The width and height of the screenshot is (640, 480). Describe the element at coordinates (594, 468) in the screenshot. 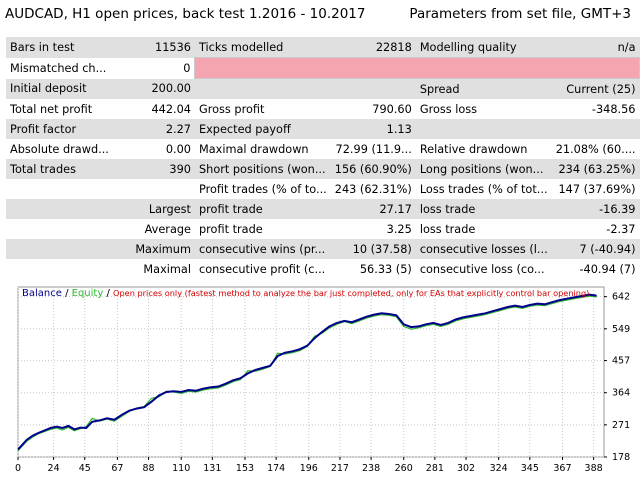

I see `x-tick-label: 388` at that location.